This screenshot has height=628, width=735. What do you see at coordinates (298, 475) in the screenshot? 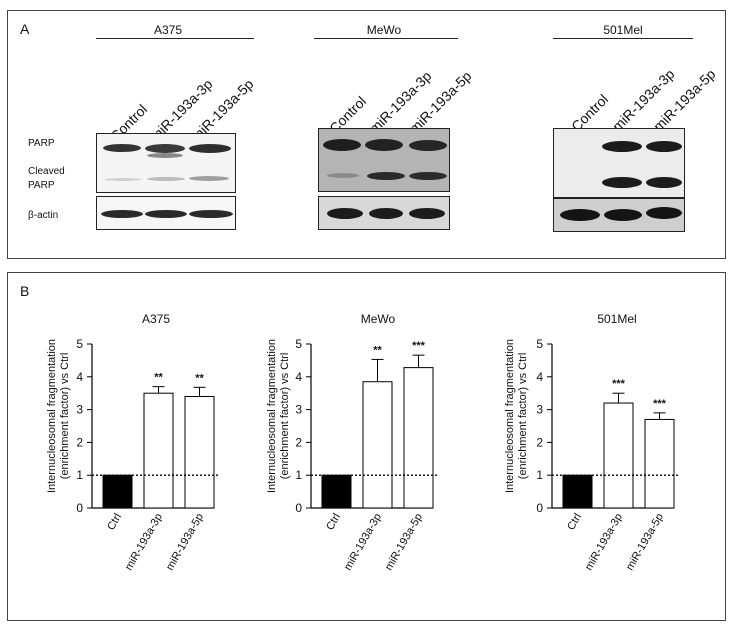
I see `y-tick-label-mewo: 1` at bounding box center [298, 475].